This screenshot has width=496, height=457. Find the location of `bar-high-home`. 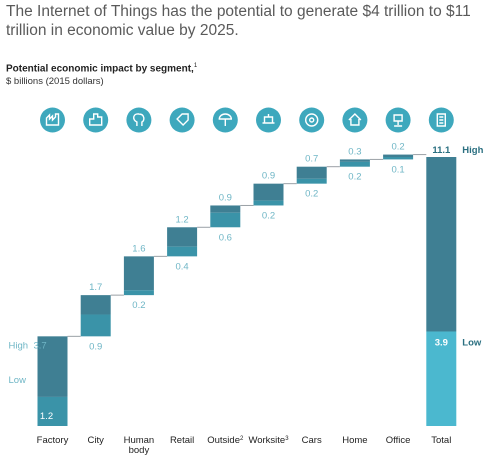

bar-high-home is located at coordinates (354, 160).